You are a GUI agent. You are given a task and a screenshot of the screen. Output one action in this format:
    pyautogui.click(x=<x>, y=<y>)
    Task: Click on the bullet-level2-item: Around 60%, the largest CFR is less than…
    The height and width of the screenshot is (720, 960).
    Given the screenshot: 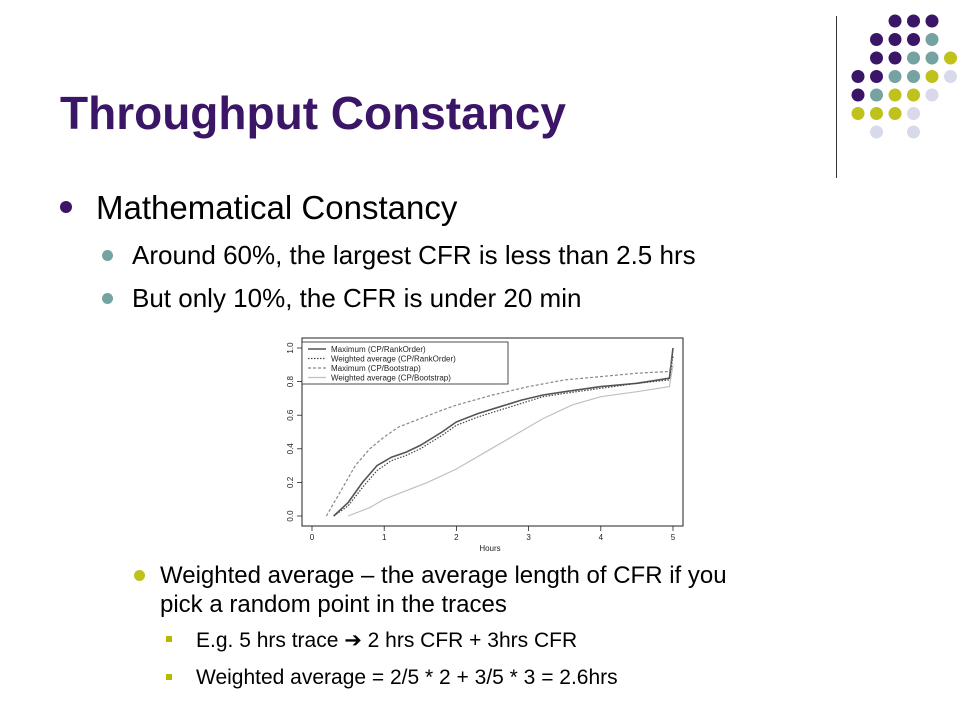 What is the action you would take?
    pyautogui.click(x=414, y=255)
    